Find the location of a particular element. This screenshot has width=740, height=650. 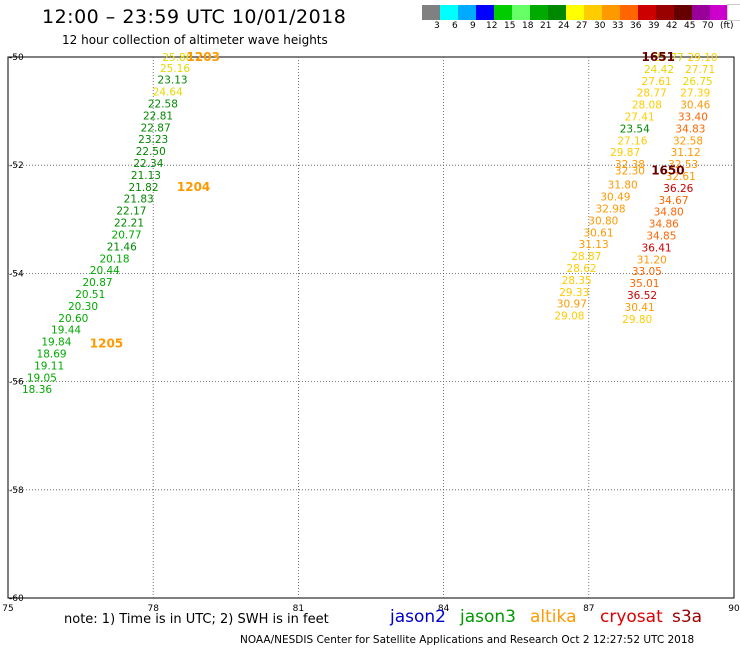

data-point-cryosat: 34.85 is located at coordinates (661, 237).